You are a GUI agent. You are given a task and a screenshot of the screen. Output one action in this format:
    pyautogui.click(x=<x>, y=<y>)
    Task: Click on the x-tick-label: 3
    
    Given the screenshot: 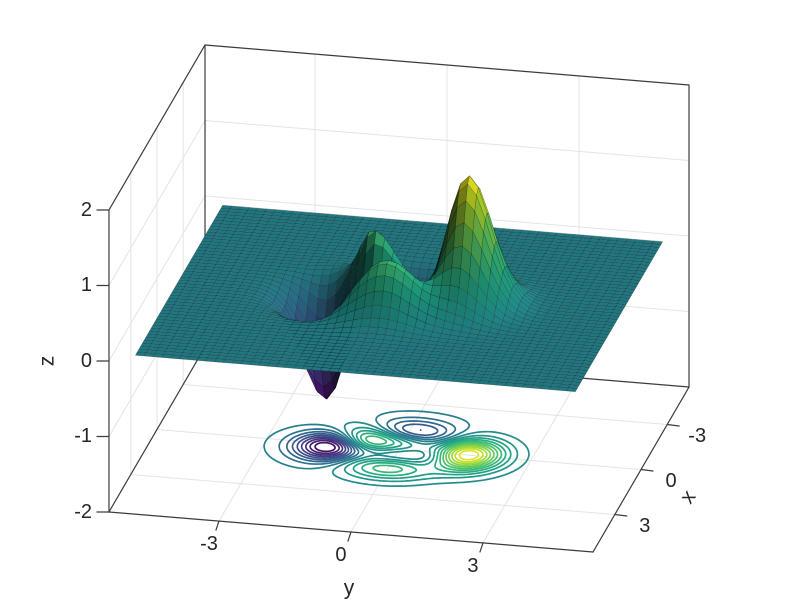 What is the action you would take?
    pyautogui.click(x=645, y=525)
    